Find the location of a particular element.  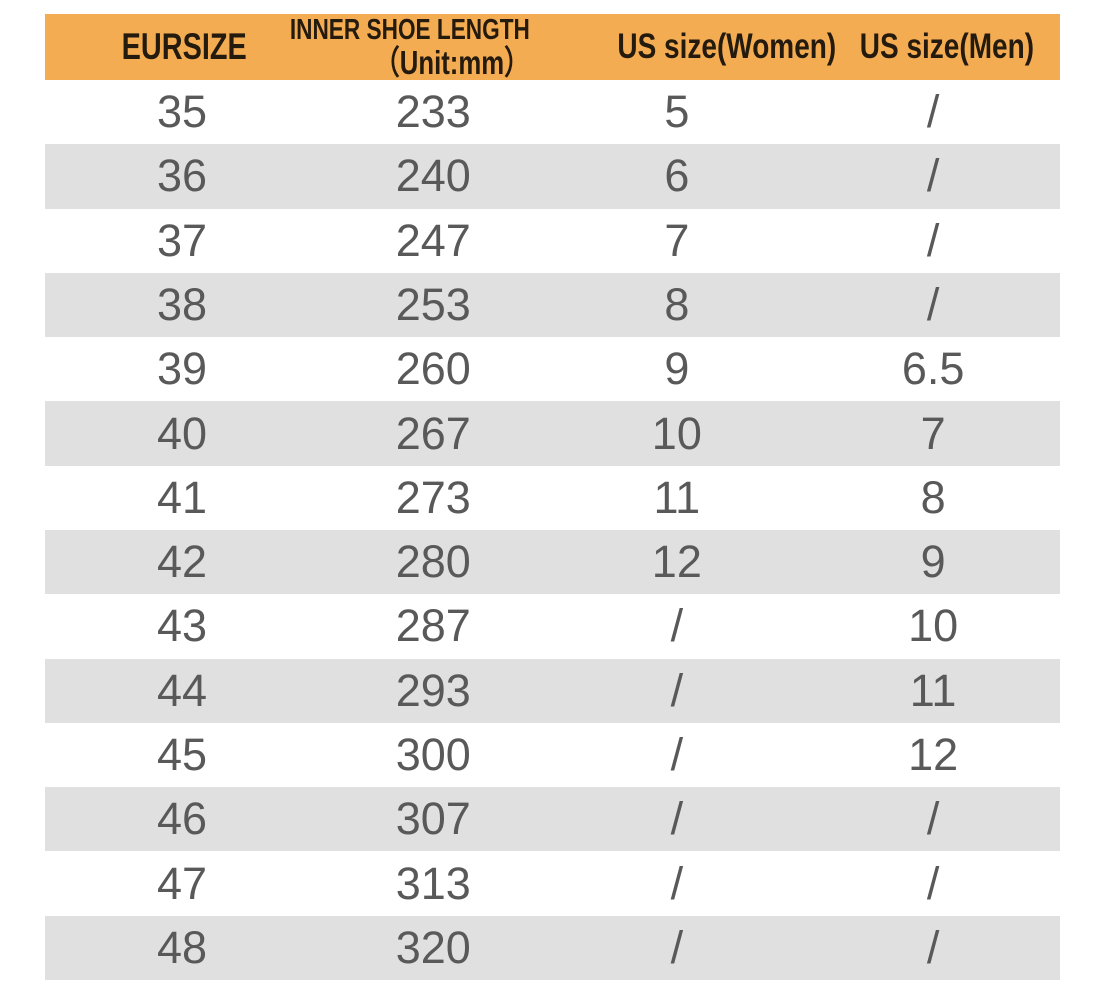

table-row: 46 307 / / is located at coordinates (552, 819).